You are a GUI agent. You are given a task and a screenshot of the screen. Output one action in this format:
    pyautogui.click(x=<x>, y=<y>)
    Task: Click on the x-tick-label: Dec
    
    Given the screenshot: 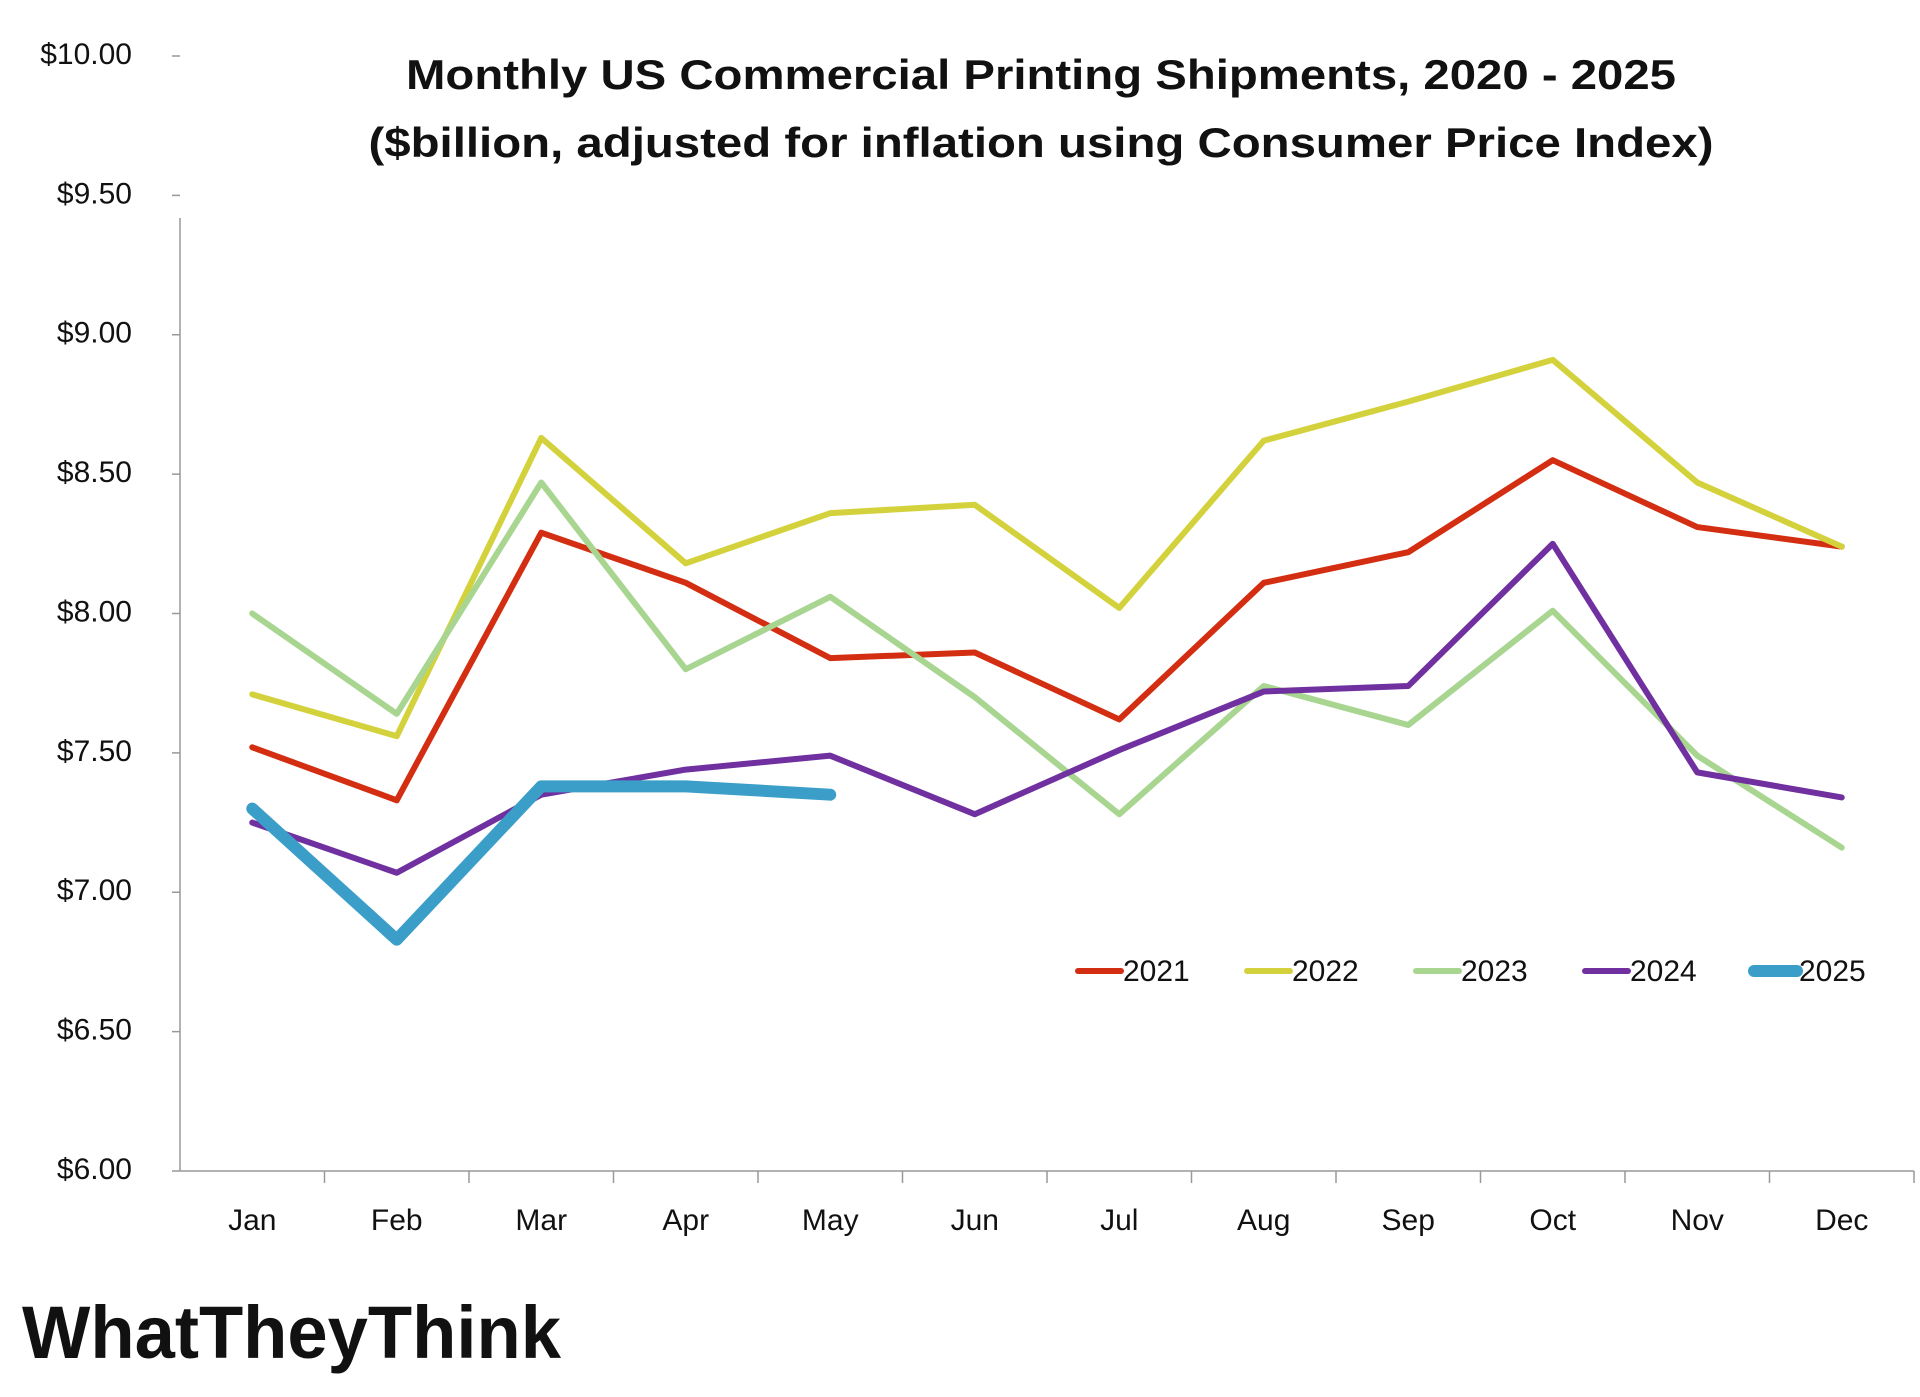 What is the action you would take?
    pyautogui.click(x=1841, y=1220)
    